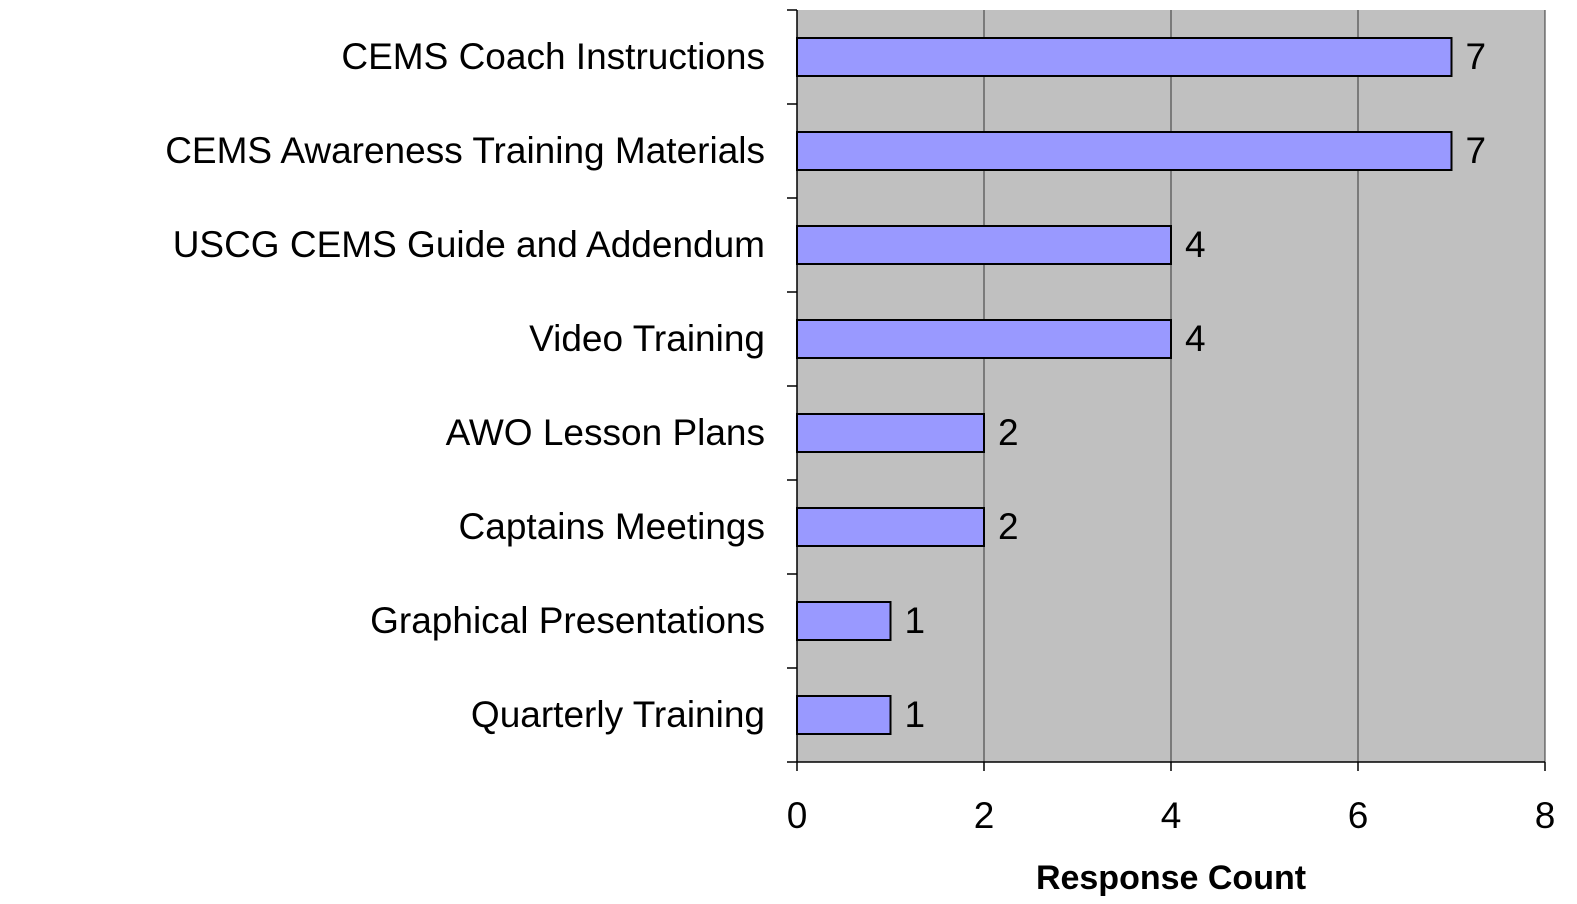  I want to click on x-axis-label: Response Count, so click(1171, 878).